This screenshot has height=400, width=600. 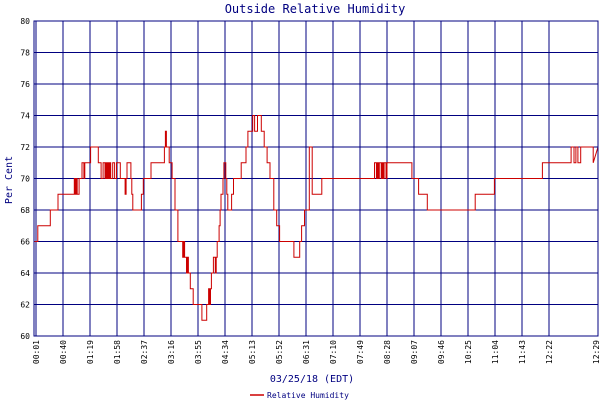 What do you see at coordinates (25, 305) in the screenshot?
I see `y-tick-label: 62` at bounding box center [25, 305].